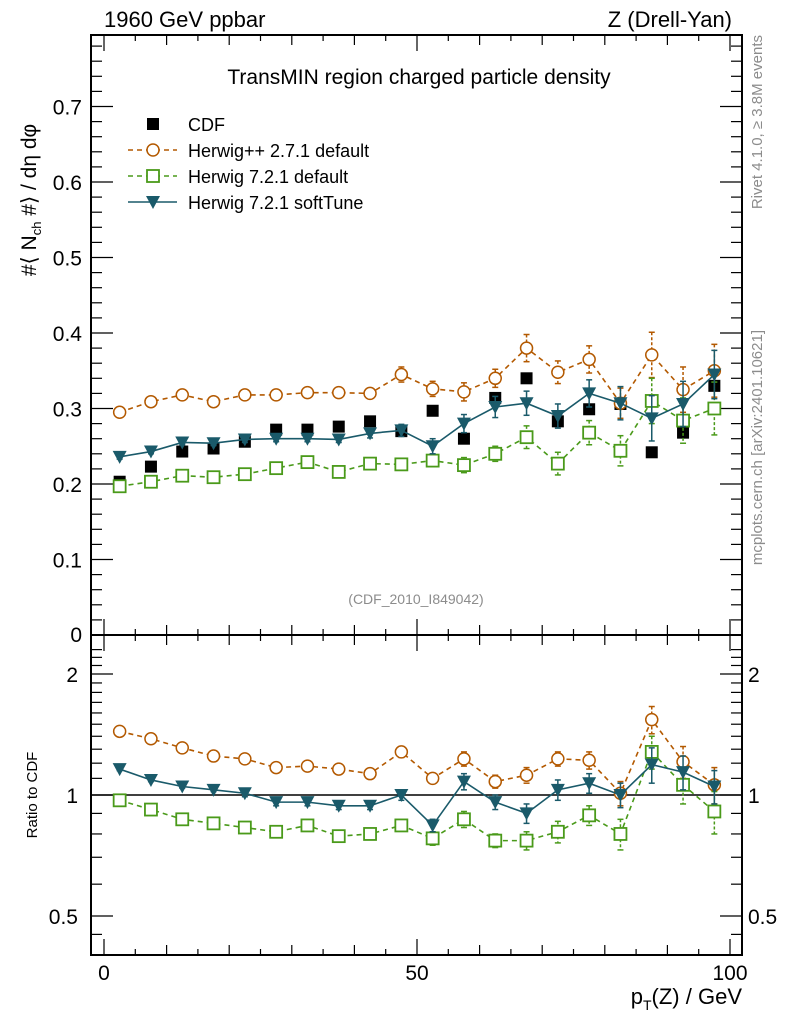 Image resolution: width=786 pixels, height=1024 pixels. What do you see at coordinates (268, 177) in the screenshot?
I see `legend-label: Herwig 7.2.1 default` at bounding box center [268, 177].